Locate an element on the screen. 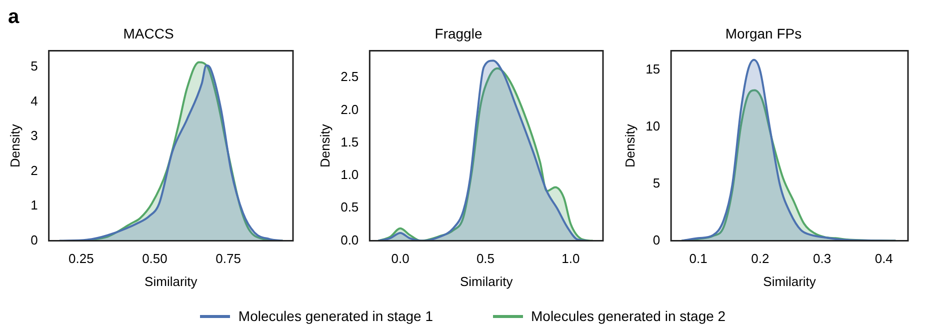 This screenshot has width=926, height=336. y-tick-label: 3 is located at coordinates (34, 136).